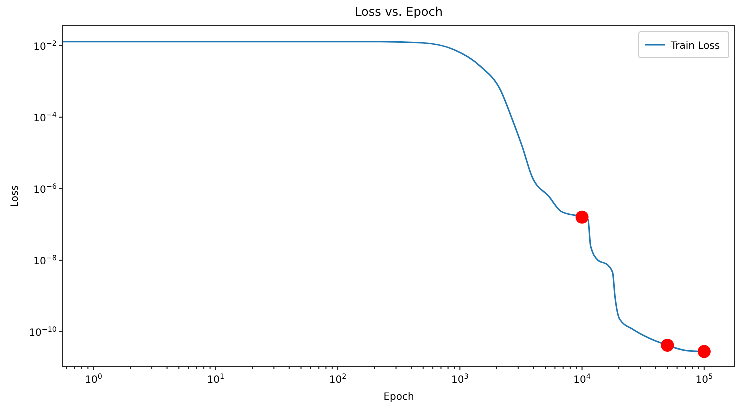 The width and height of the screenshot is (744, 405). What do you see at coordinates (399, 12) in the screenshot?
I see `chart-title: Loss vs. Epoch` at bounding box center [399, 12].